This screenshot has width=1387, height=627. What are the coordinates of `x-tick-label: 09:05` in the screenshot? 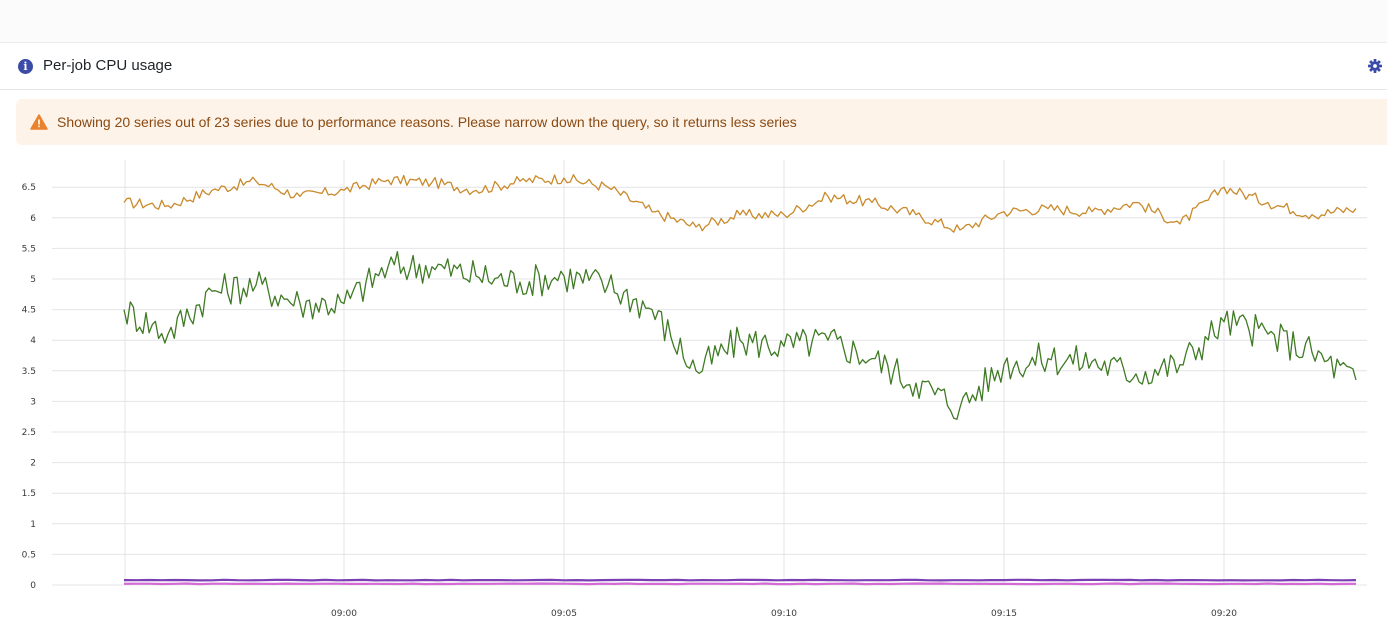 It's located at (564, 614).